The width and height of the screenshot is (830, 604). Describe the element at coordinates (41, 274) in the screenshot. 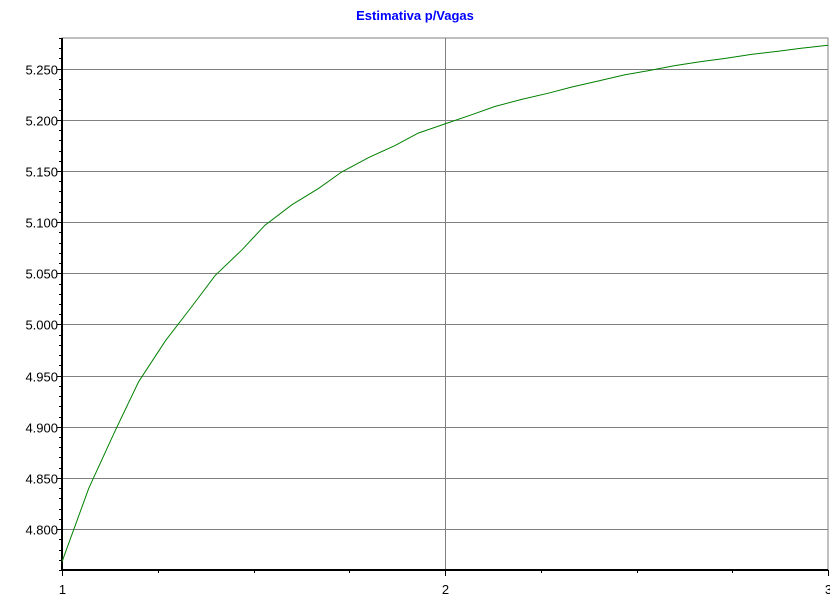

I see `y-tick-label: 5.050` at that location.